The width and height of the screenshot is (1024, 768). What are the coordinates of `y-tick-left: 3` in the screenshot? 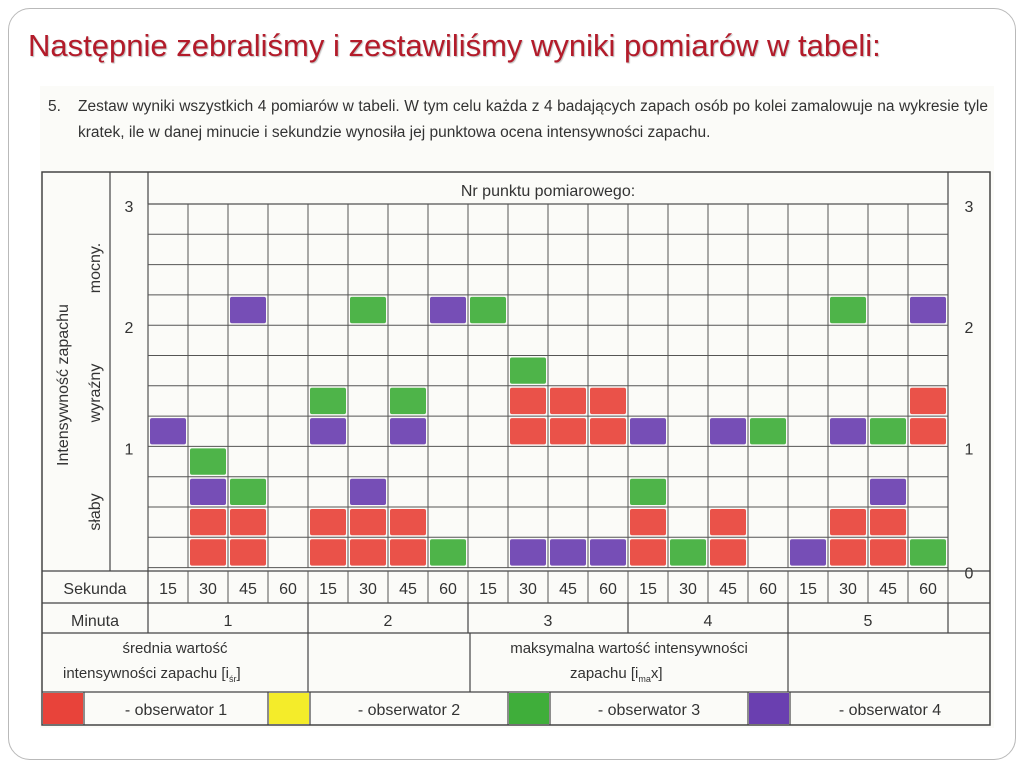 It's located at (129, 207).